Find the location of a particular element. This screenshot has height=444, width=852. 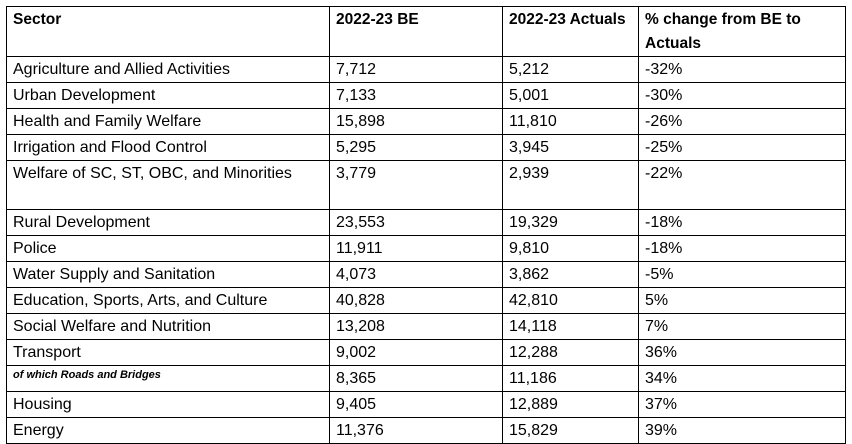

cell-actuals: 14,118 is located at coordinates (570, 326).